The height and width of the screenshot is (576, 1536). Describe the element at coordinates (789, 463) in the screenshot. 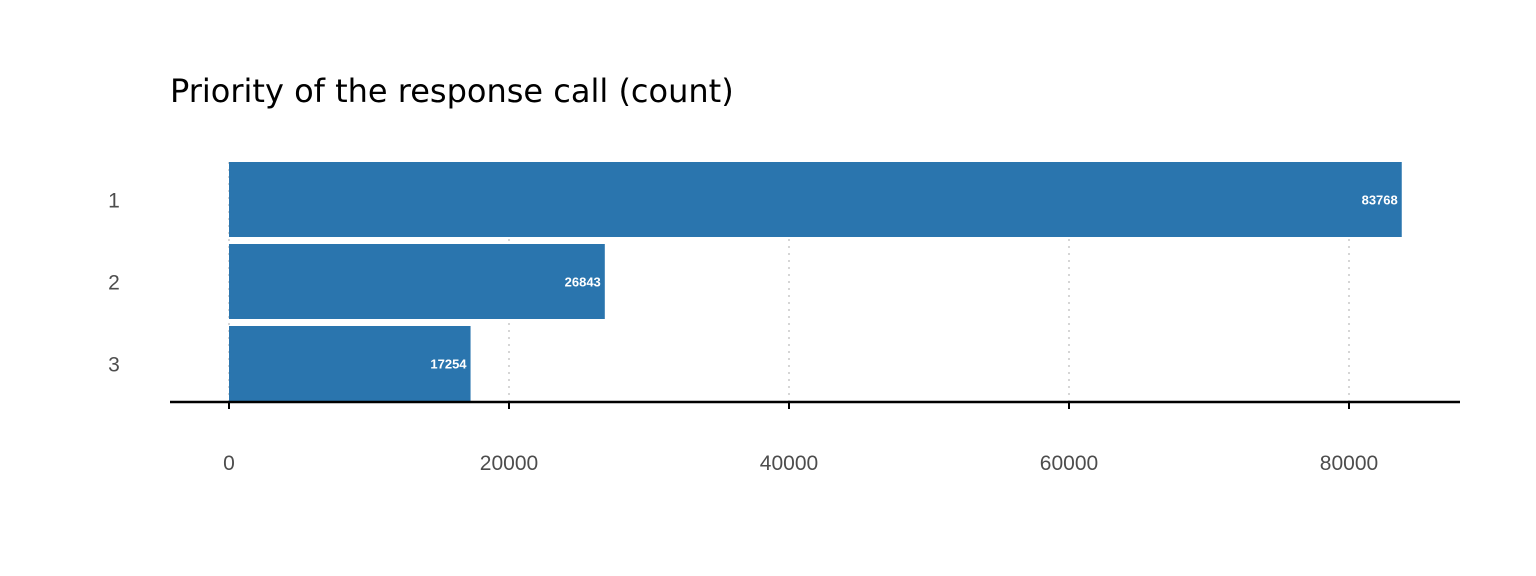

I see `x-tick-label-2: 40000` at that location.